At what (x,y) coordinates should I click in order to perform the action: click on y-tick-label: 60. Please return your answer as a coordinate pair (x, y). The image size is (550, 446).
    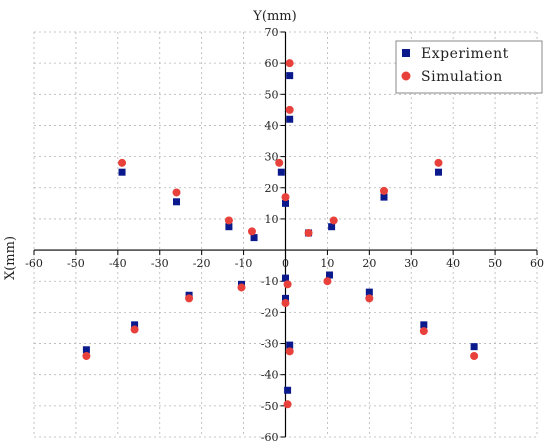
    Looking at the image, I should click on (272, 63).